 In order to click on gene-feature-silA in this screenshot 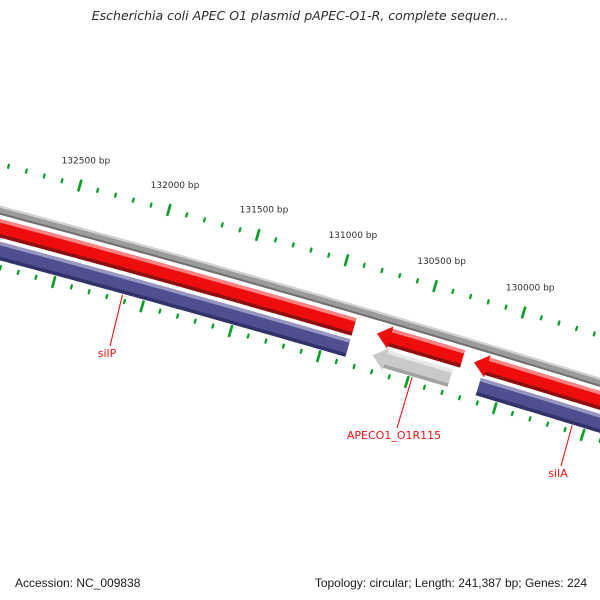, I will do `click(537, 407)`.